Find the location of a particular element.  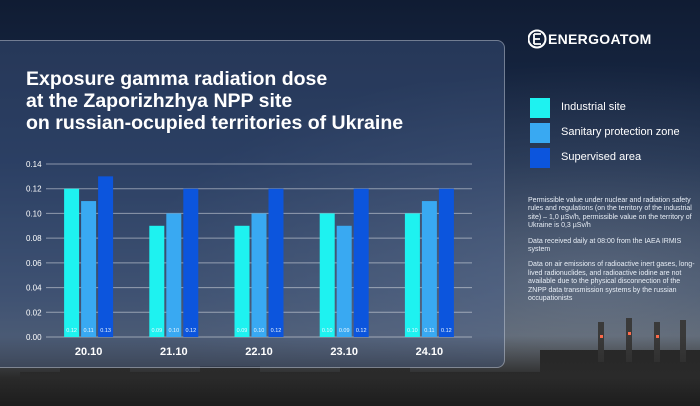

x-tick-label: 21.10 is located at coordinates (174, 352).